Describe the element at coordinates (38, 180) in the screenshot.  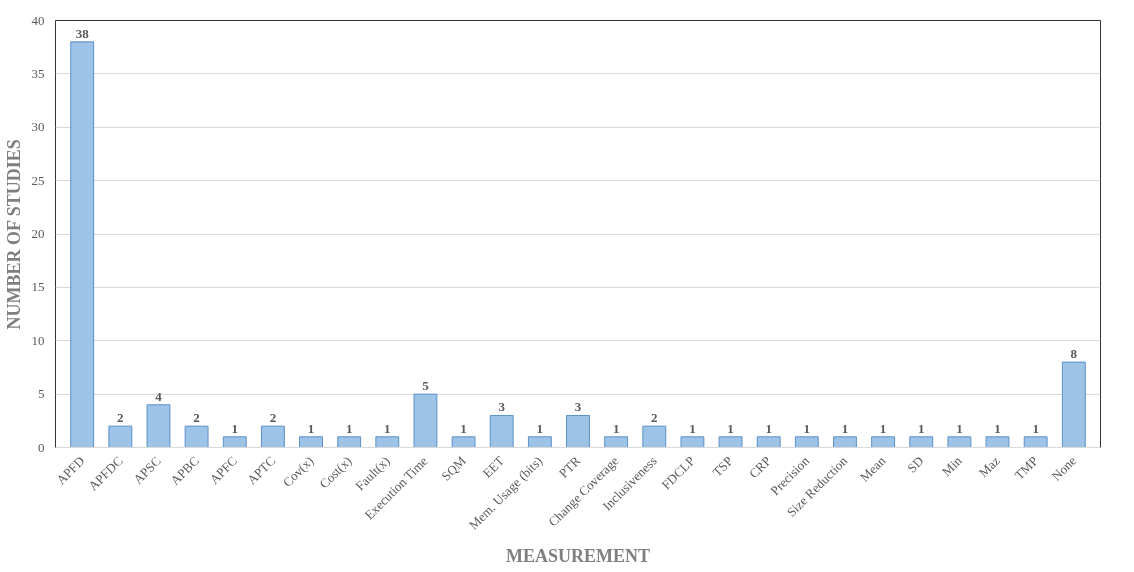
I see `y-tick-label: 25` at that location.